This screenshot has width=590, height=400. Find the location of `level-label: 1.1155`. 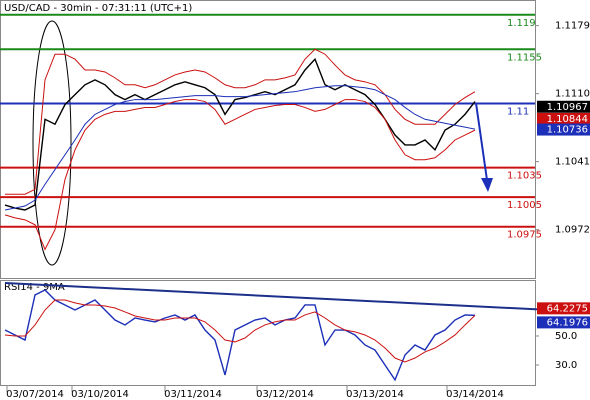

level-label: 1.1155 is located at coordinates (524, 57).